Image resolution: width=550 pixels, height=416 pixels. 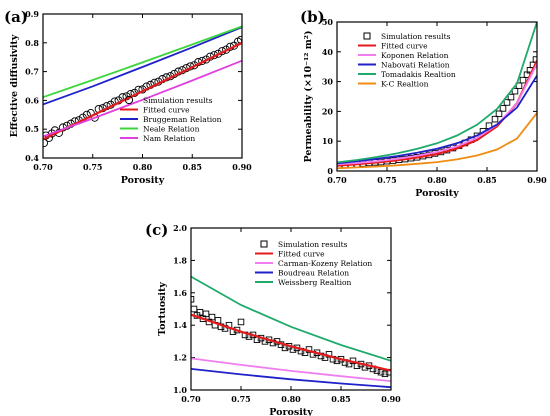 What do you see at coordinates (312, 17) in the screenshot?
I see `panel-label: (b)` at bounding box center [312, 17].